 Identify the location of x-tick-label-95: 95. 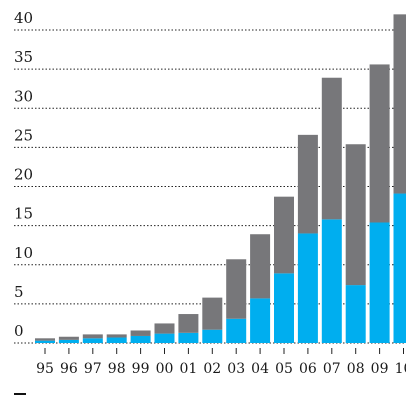
(45, 369).